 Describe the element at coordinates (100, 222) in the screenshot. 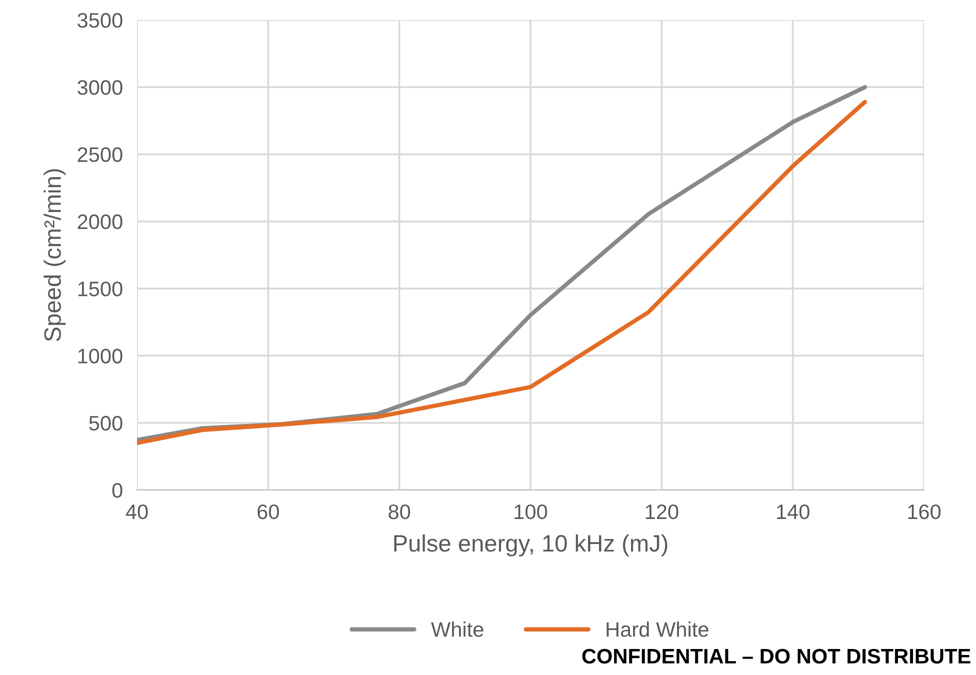

I see `y-tick-label: 2000` at that location.